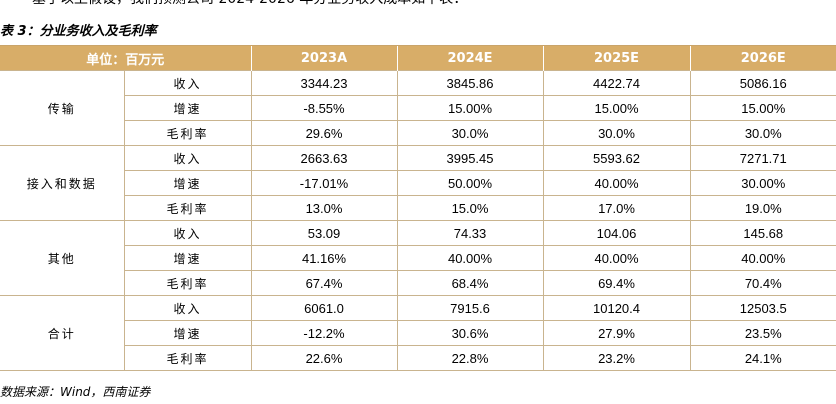 Image resolution: width=836 pixels, height=404 pixels. Describe the element at coordinates (762, 333) in the screenshot. I see `table-cell: 23.5%` at that location.